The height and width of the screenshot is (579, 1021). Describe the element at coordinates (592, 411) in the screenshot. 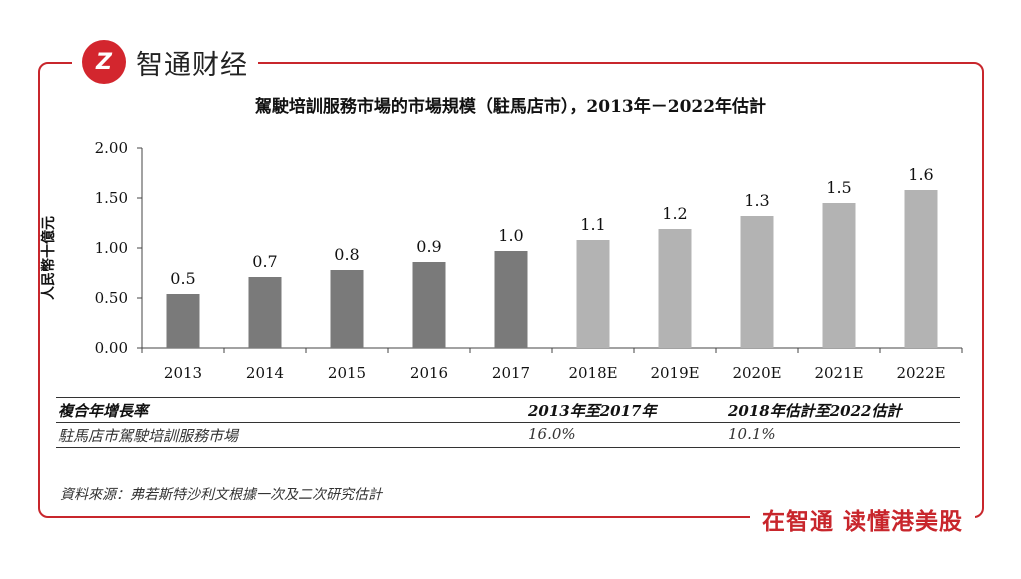

I see `cagr-header-period1: 2013年至2017年` at that location.